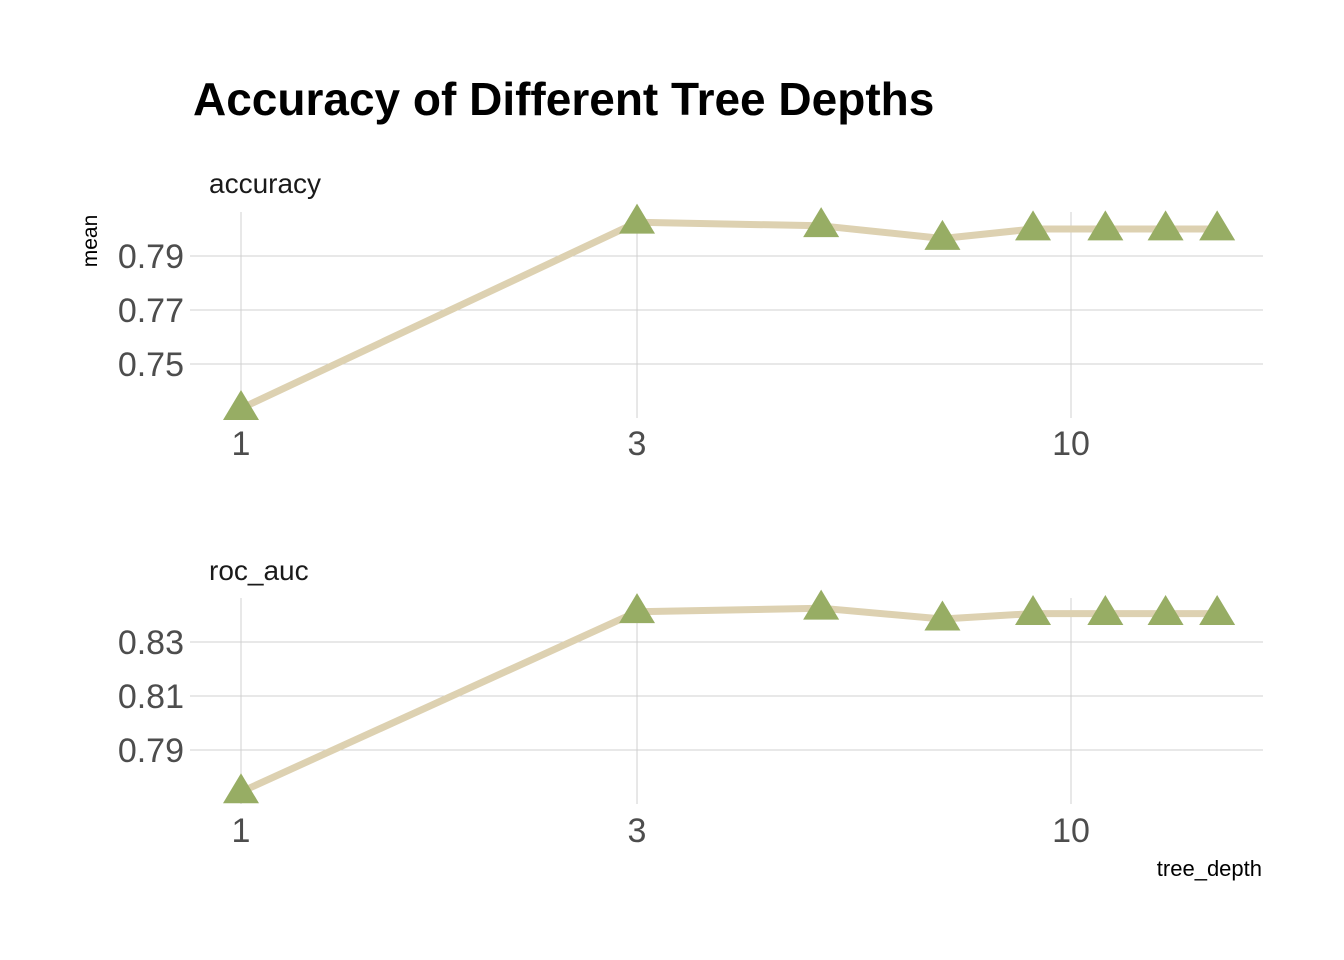 Image resolution: width=1344 pixels, height=960 pixels. What do you see at coordinates (90, 241) in the screenshot?
I see `y-axis-label: mean` at bounding box center [90, 241].